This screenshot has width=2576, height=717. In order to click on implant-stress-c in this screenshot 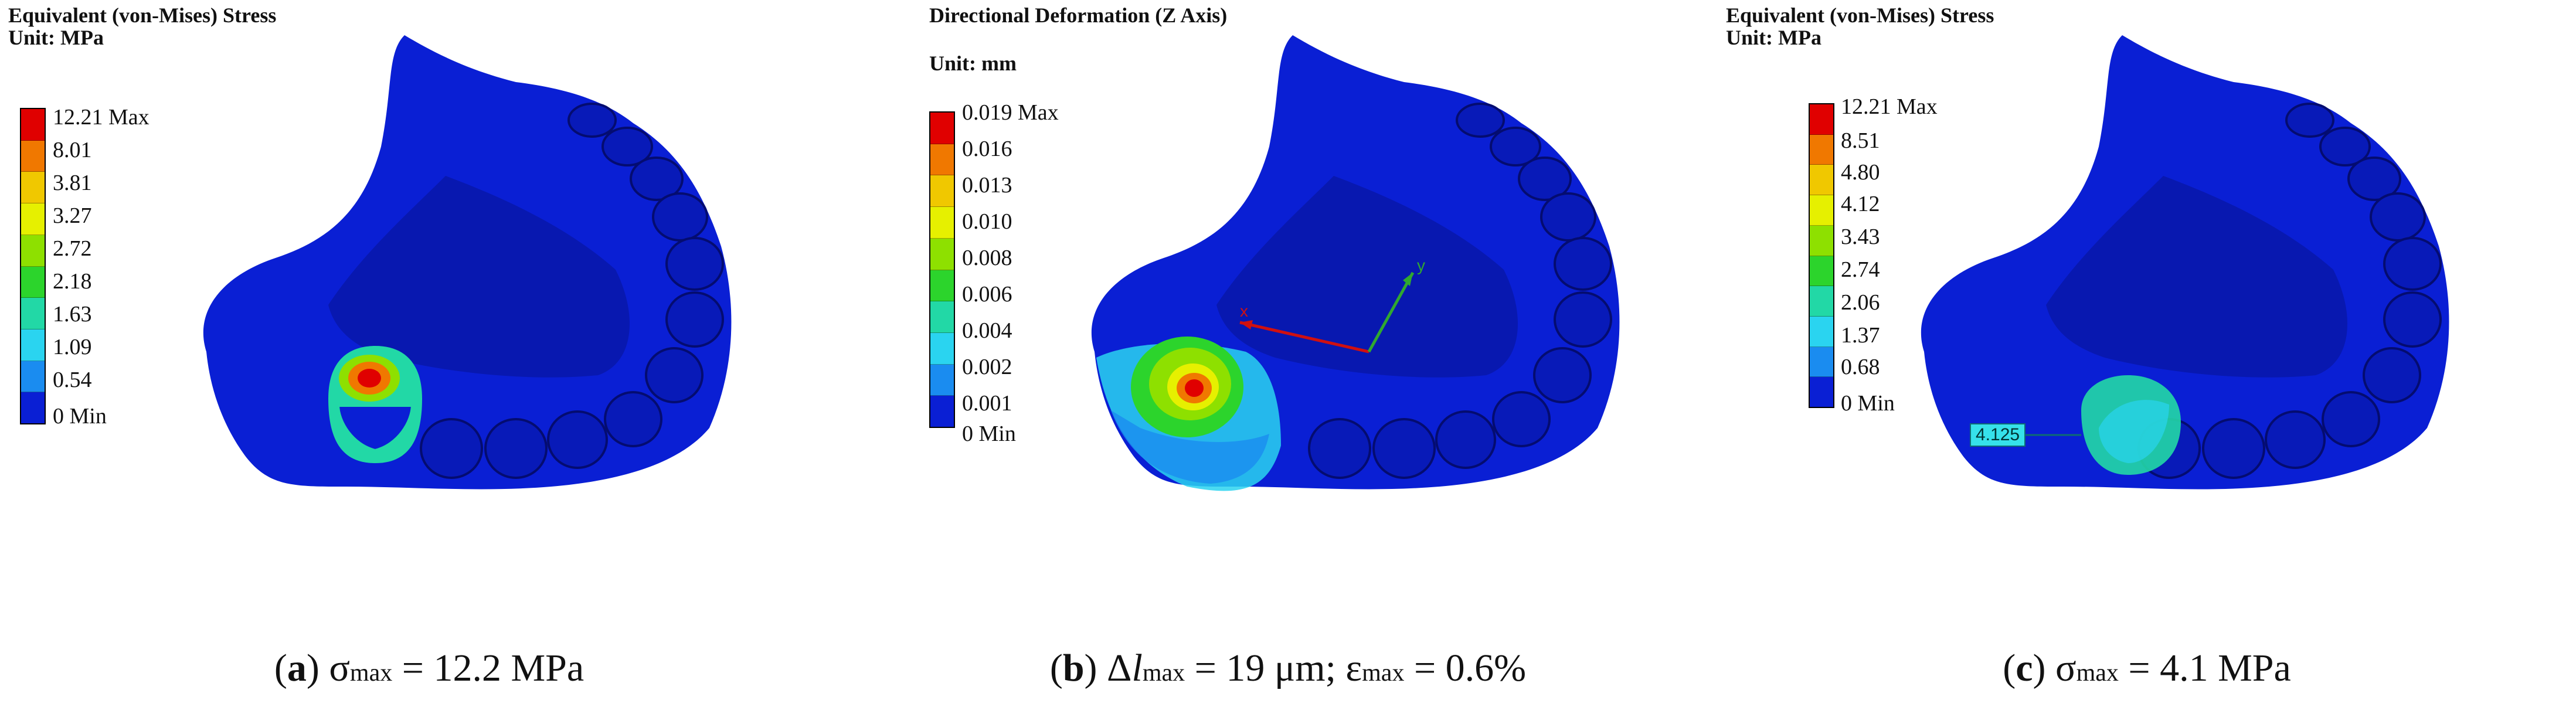, I will do `click(2131, 425)`.